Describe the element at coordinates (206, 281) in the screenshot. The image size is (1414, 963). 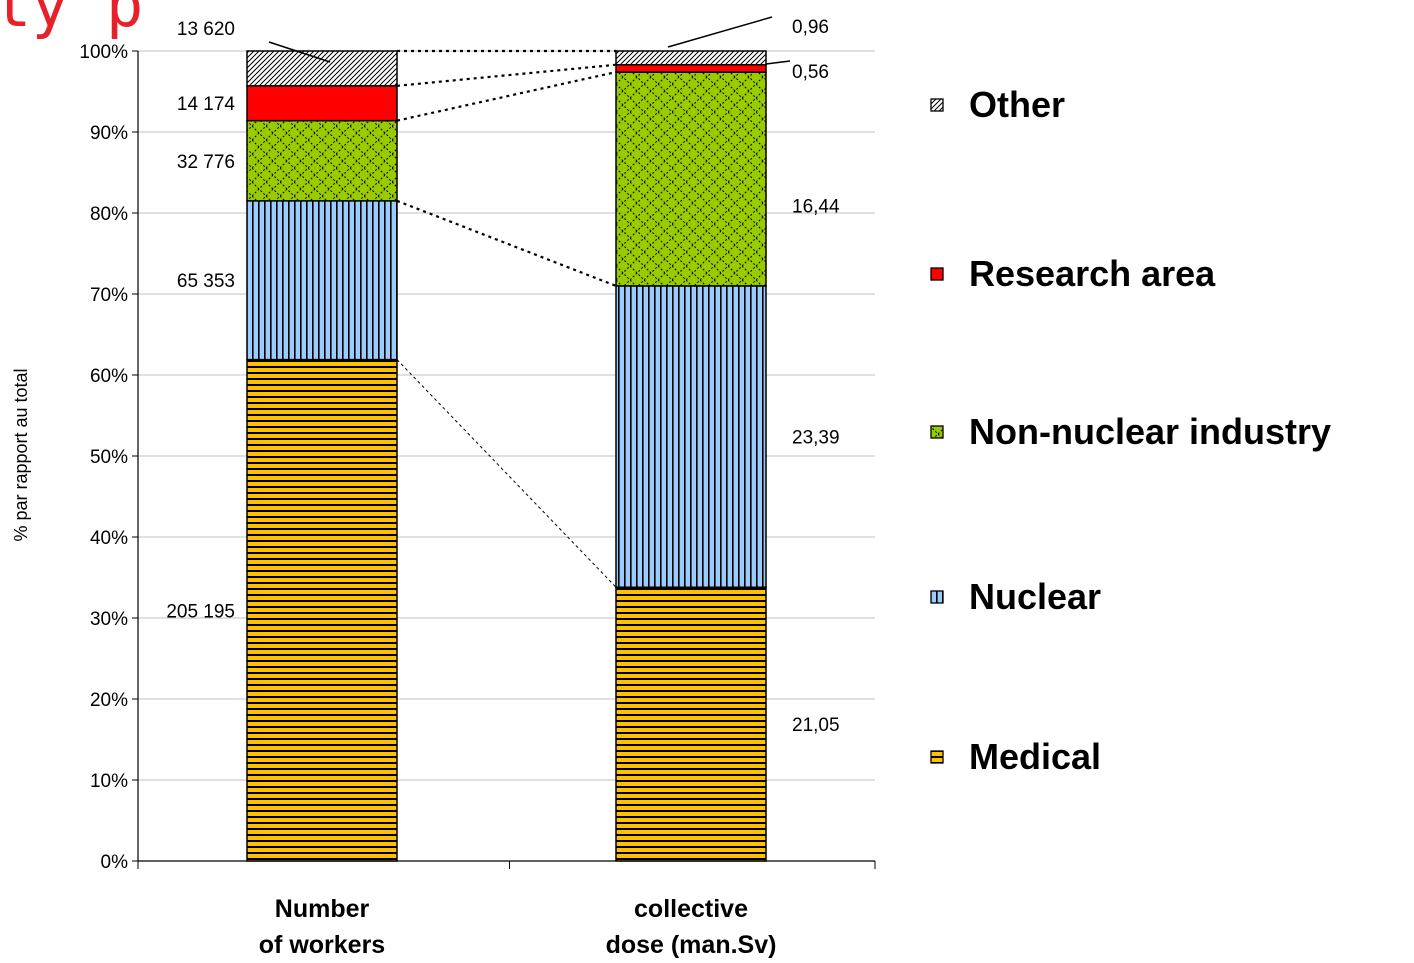
I see `data-label: 65 353` at that location.